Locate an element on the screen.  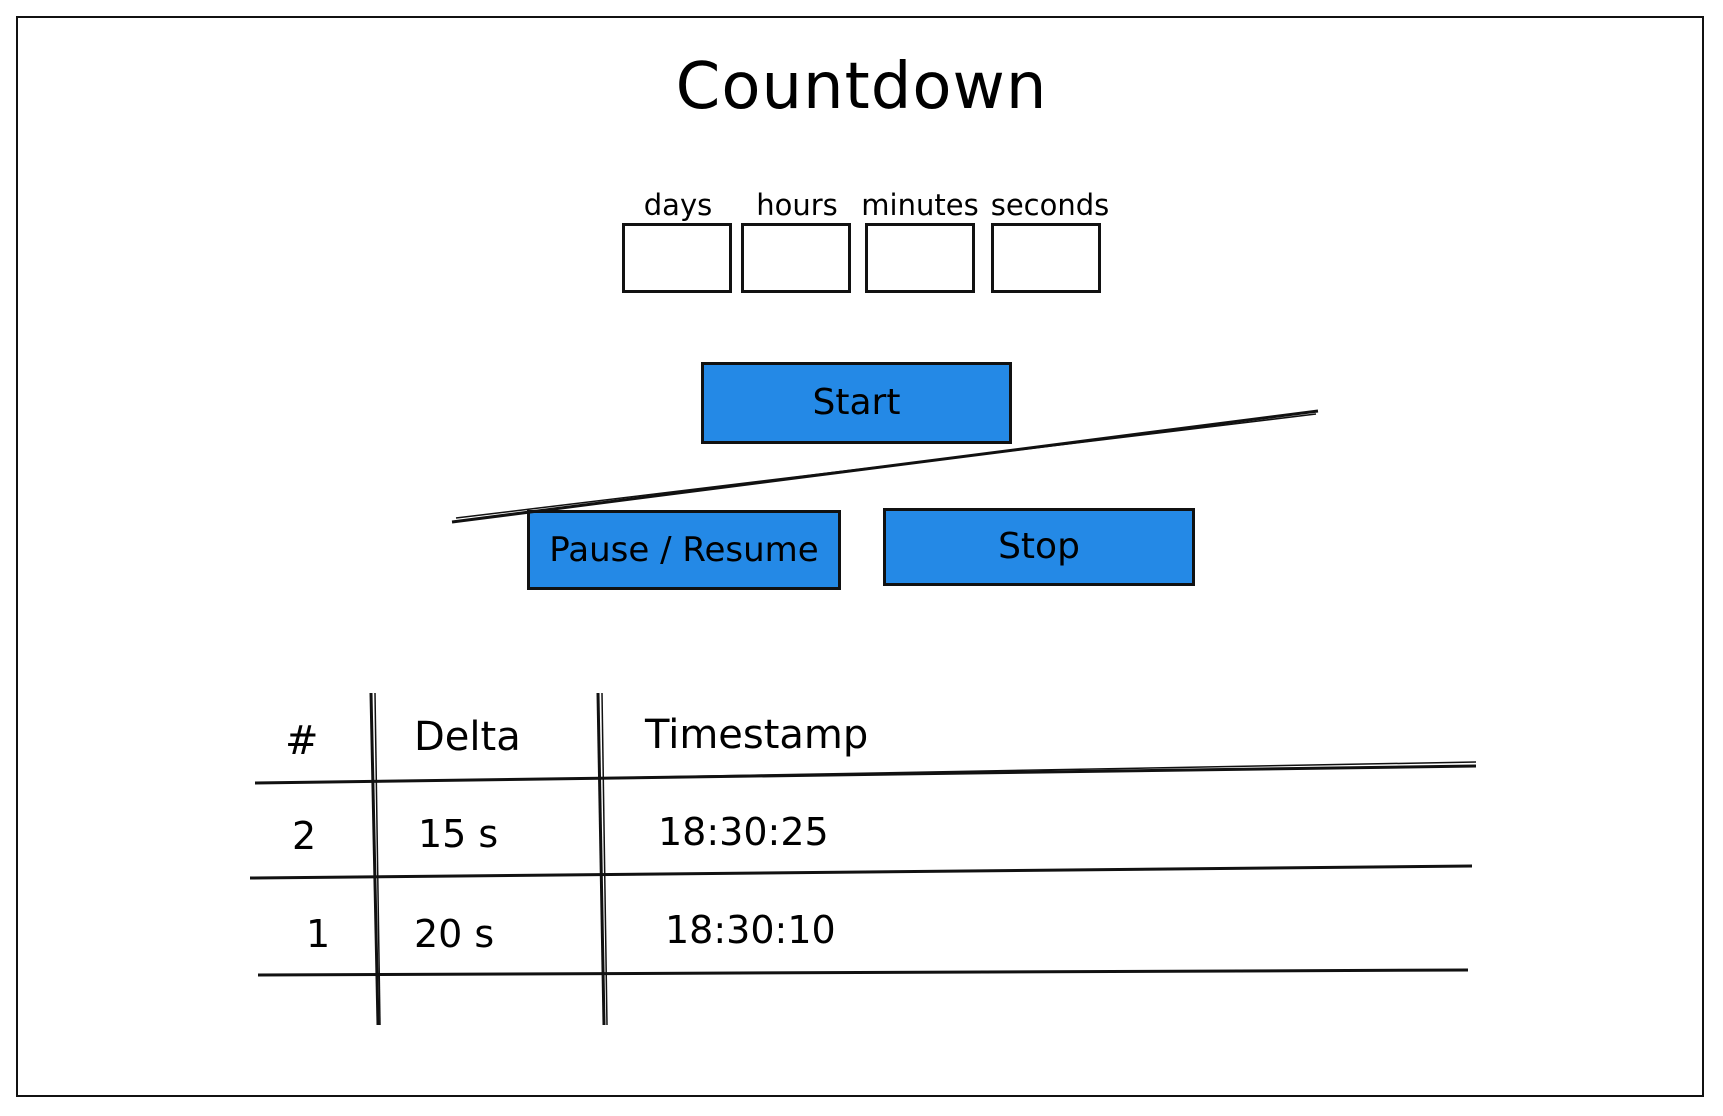
table-row-1-number: 2 is located at coordinates (304, 836).